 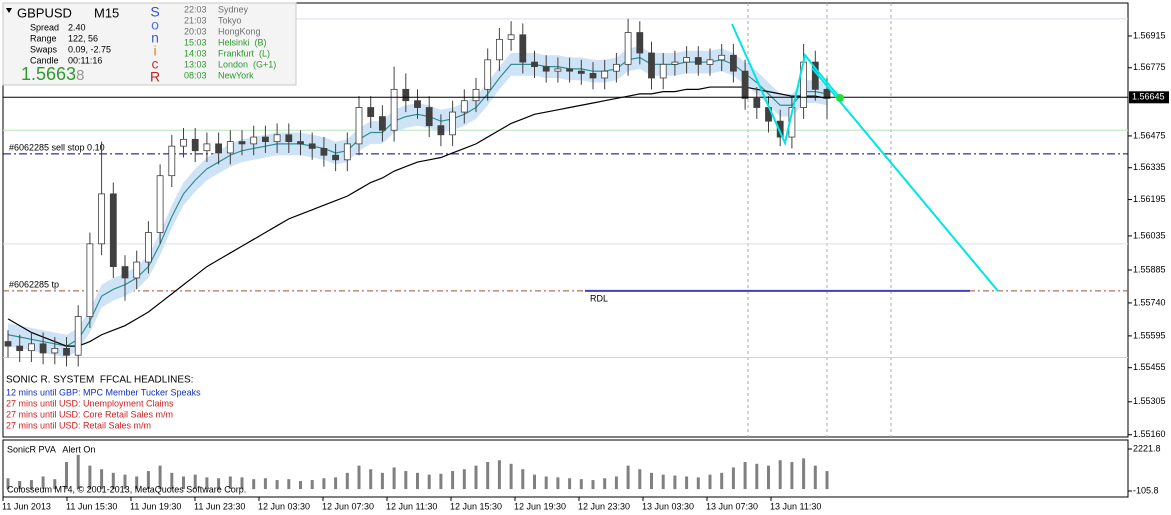 What do you see at coordinates (195, 9) in the screenshot?
I see `session-time: 22:03` at bounding box center [195, 9].